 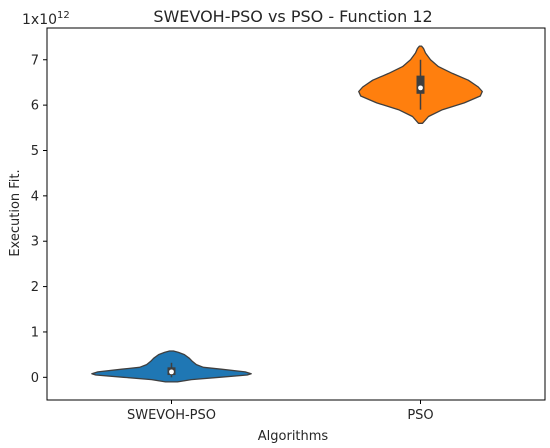 What do you see at coordinates (293, 436) in the screenshot?
I see `x-axis-label: Algorithms` at bounding box center [293, 436].